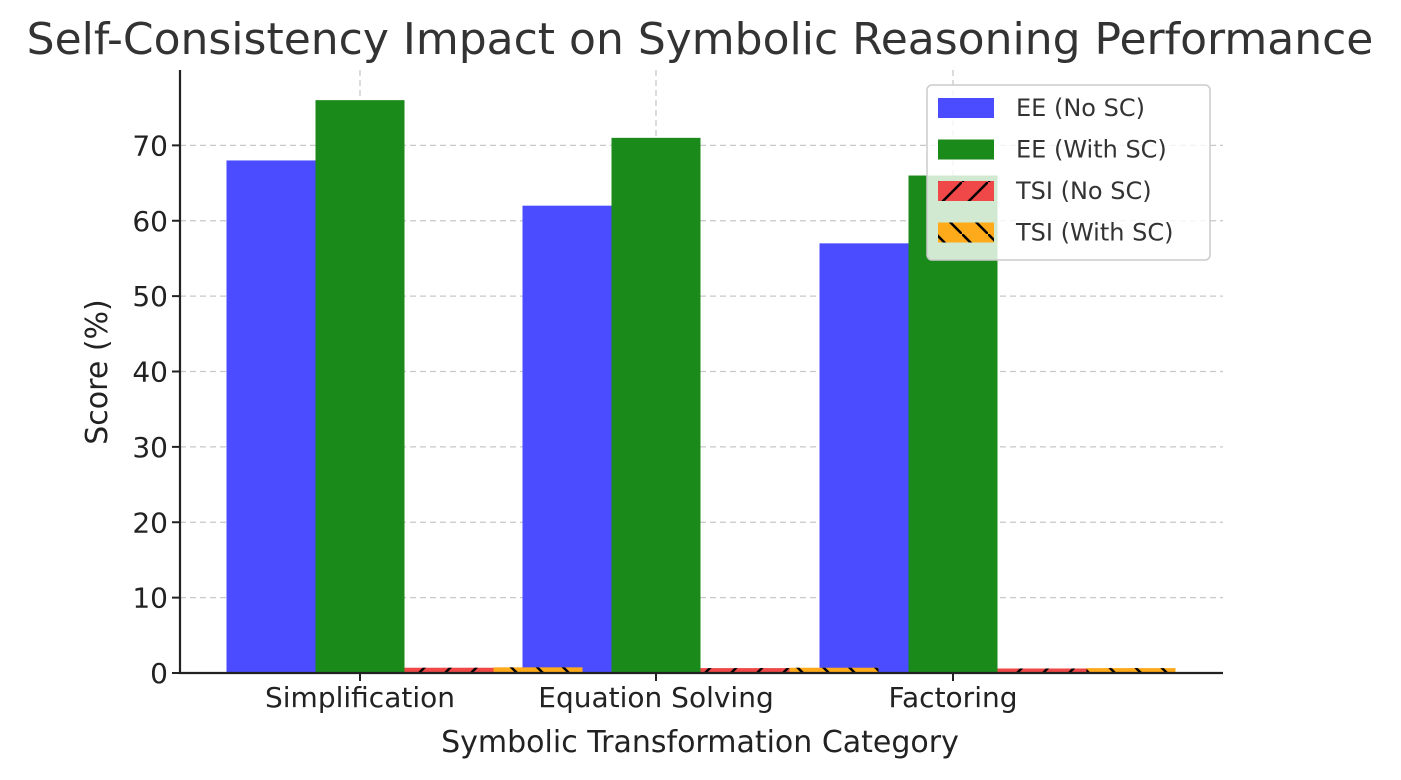 This screenshot has height=780, width=1401. I want to click on y-tick-label: 70, so click(150, 145).